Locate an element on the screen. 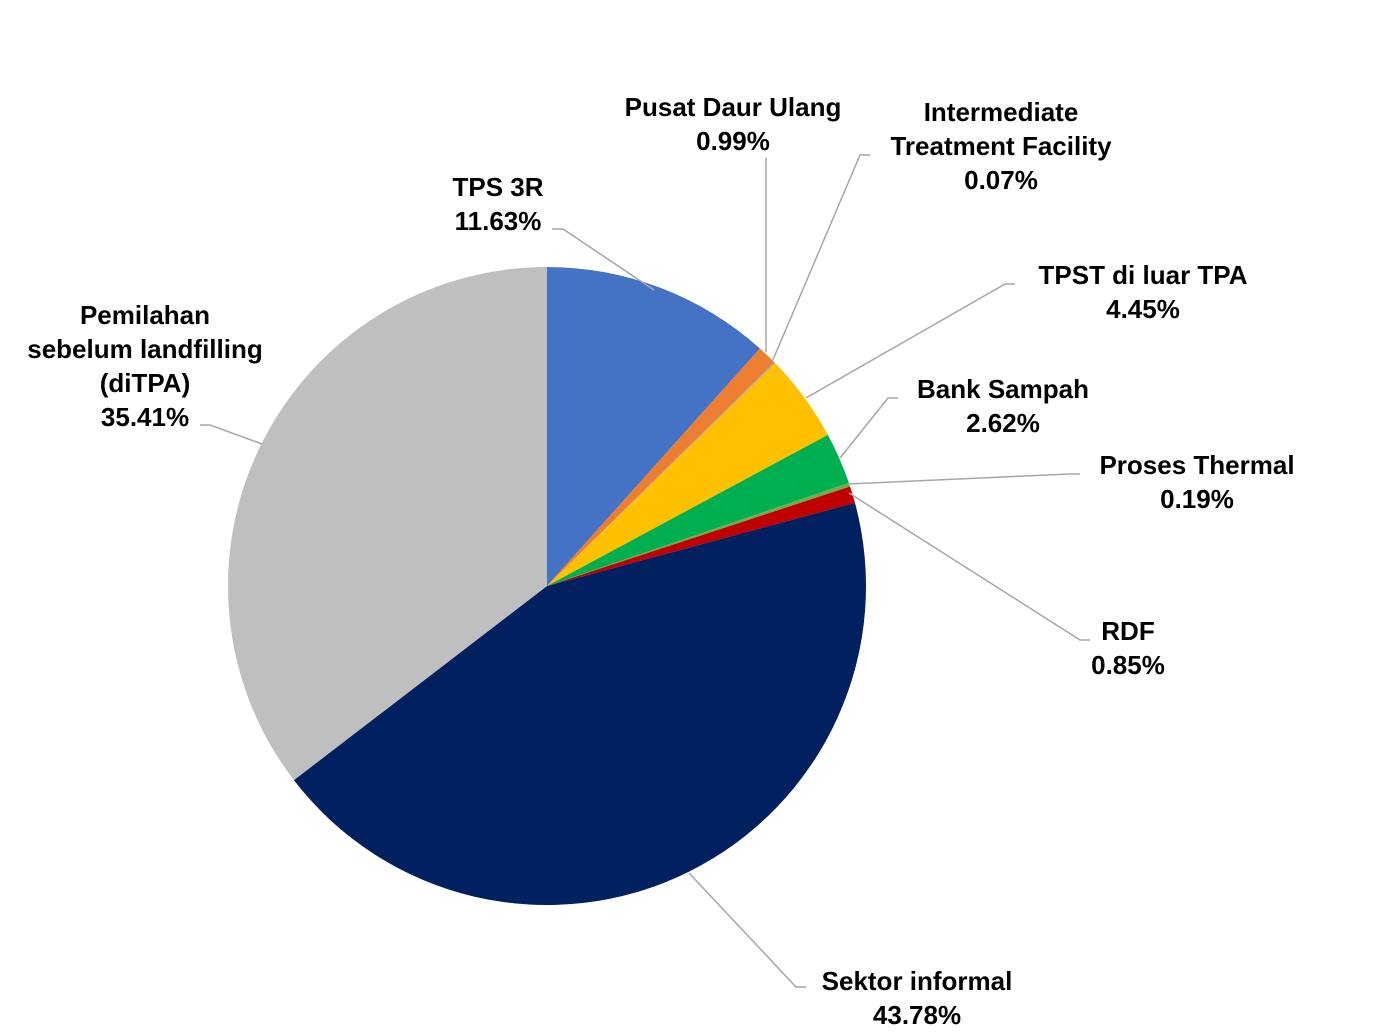  data-label-name: Treatment Facility is located at coordinates (1001, 146).